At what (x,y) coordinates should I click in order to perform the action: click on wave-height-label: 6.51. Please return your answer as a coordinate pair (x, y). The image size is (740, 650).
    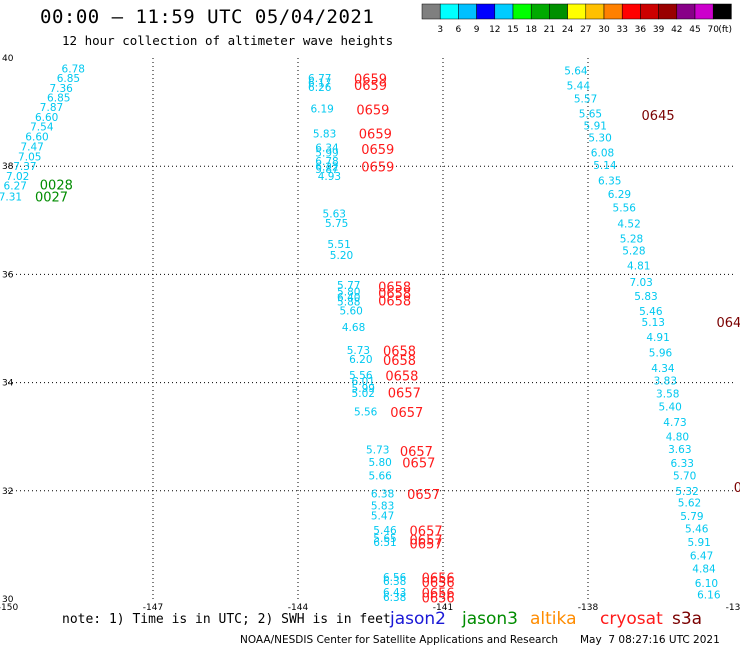
    Looking at the image, I should click on (384, 543).